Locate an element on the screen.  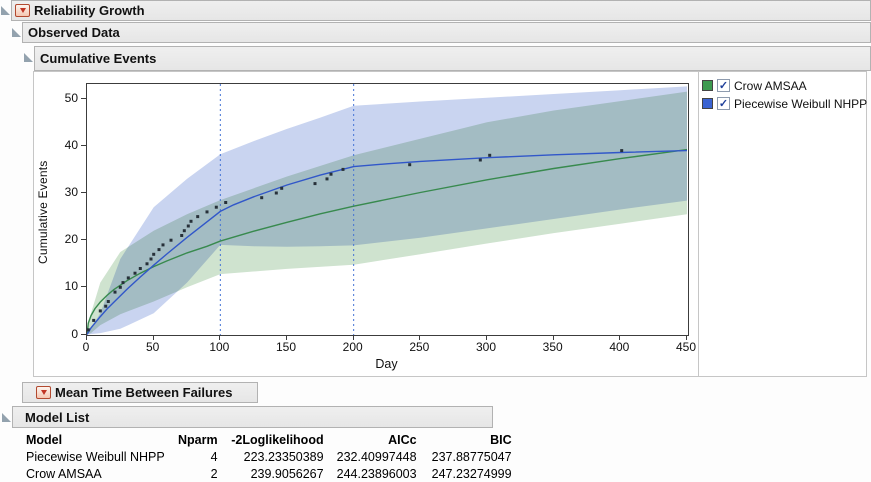
x-tick-label: 200 is located at coordinates (352, 347).